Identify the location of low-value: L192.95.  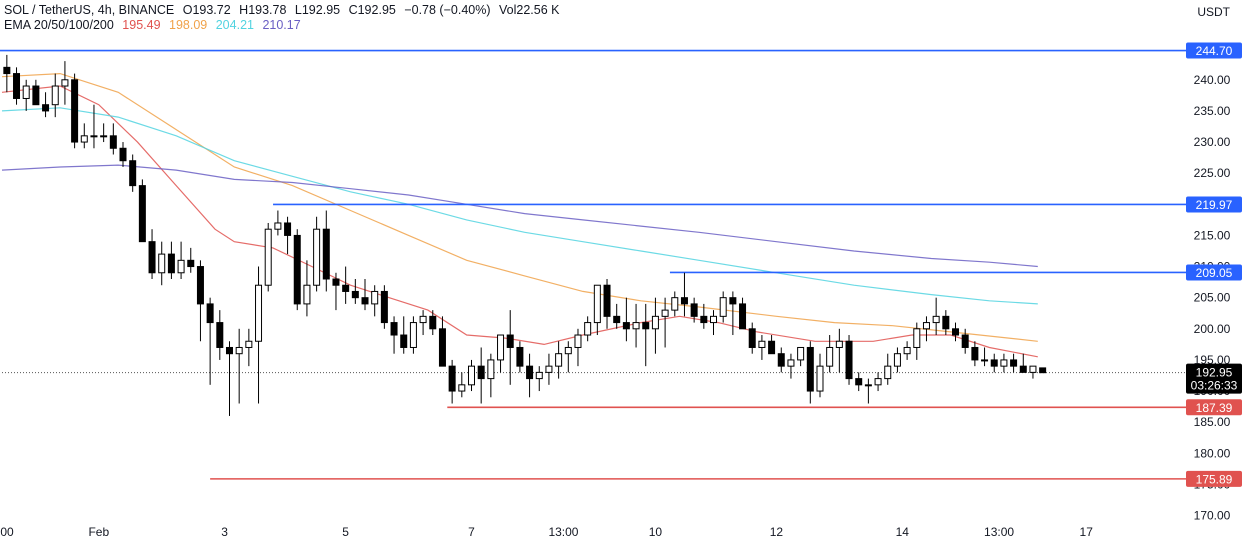
(317, 10).